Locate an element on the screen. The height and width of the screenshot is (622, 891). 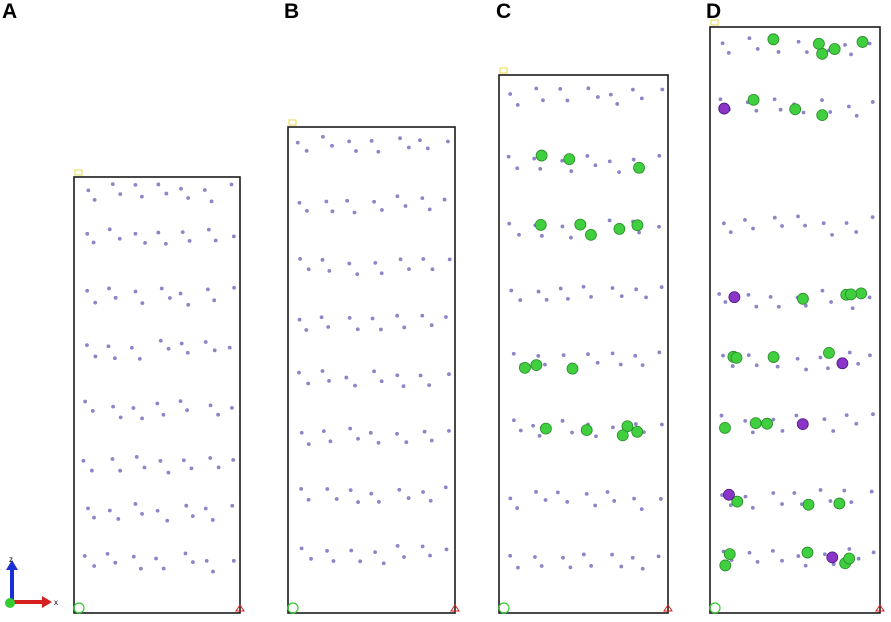
origin-marker is located at coordinates (504, 608).